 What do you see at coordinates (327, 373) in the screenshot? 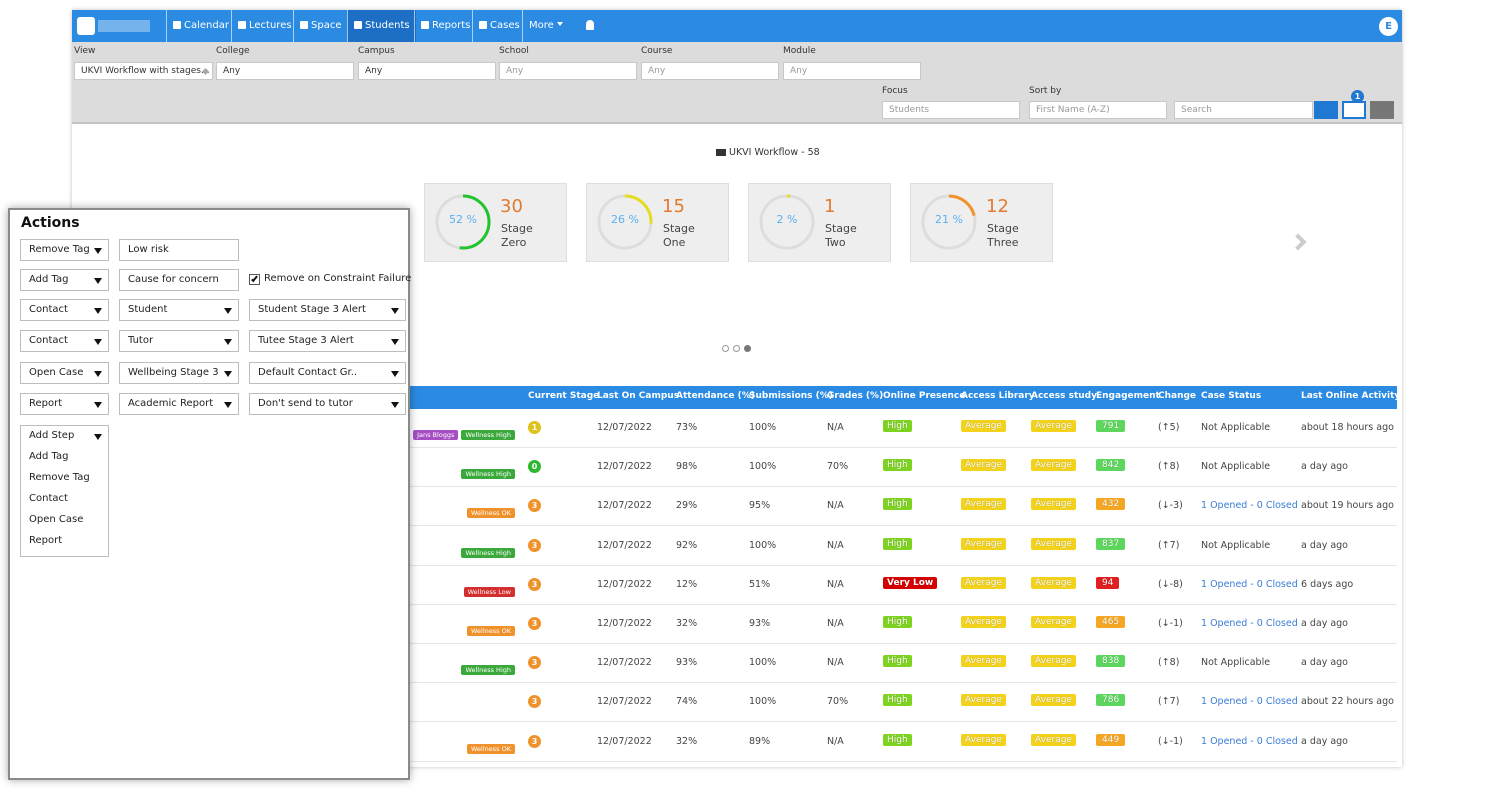
I see `select: Default Contact Gr..` at bounding box center [327, 373].